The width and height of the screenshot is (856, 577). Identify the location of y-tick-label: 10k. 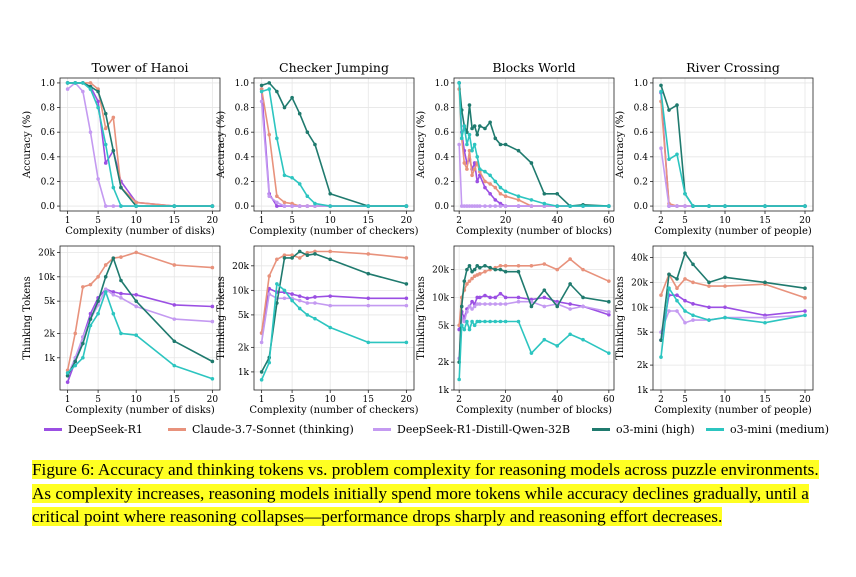
(440, 298).